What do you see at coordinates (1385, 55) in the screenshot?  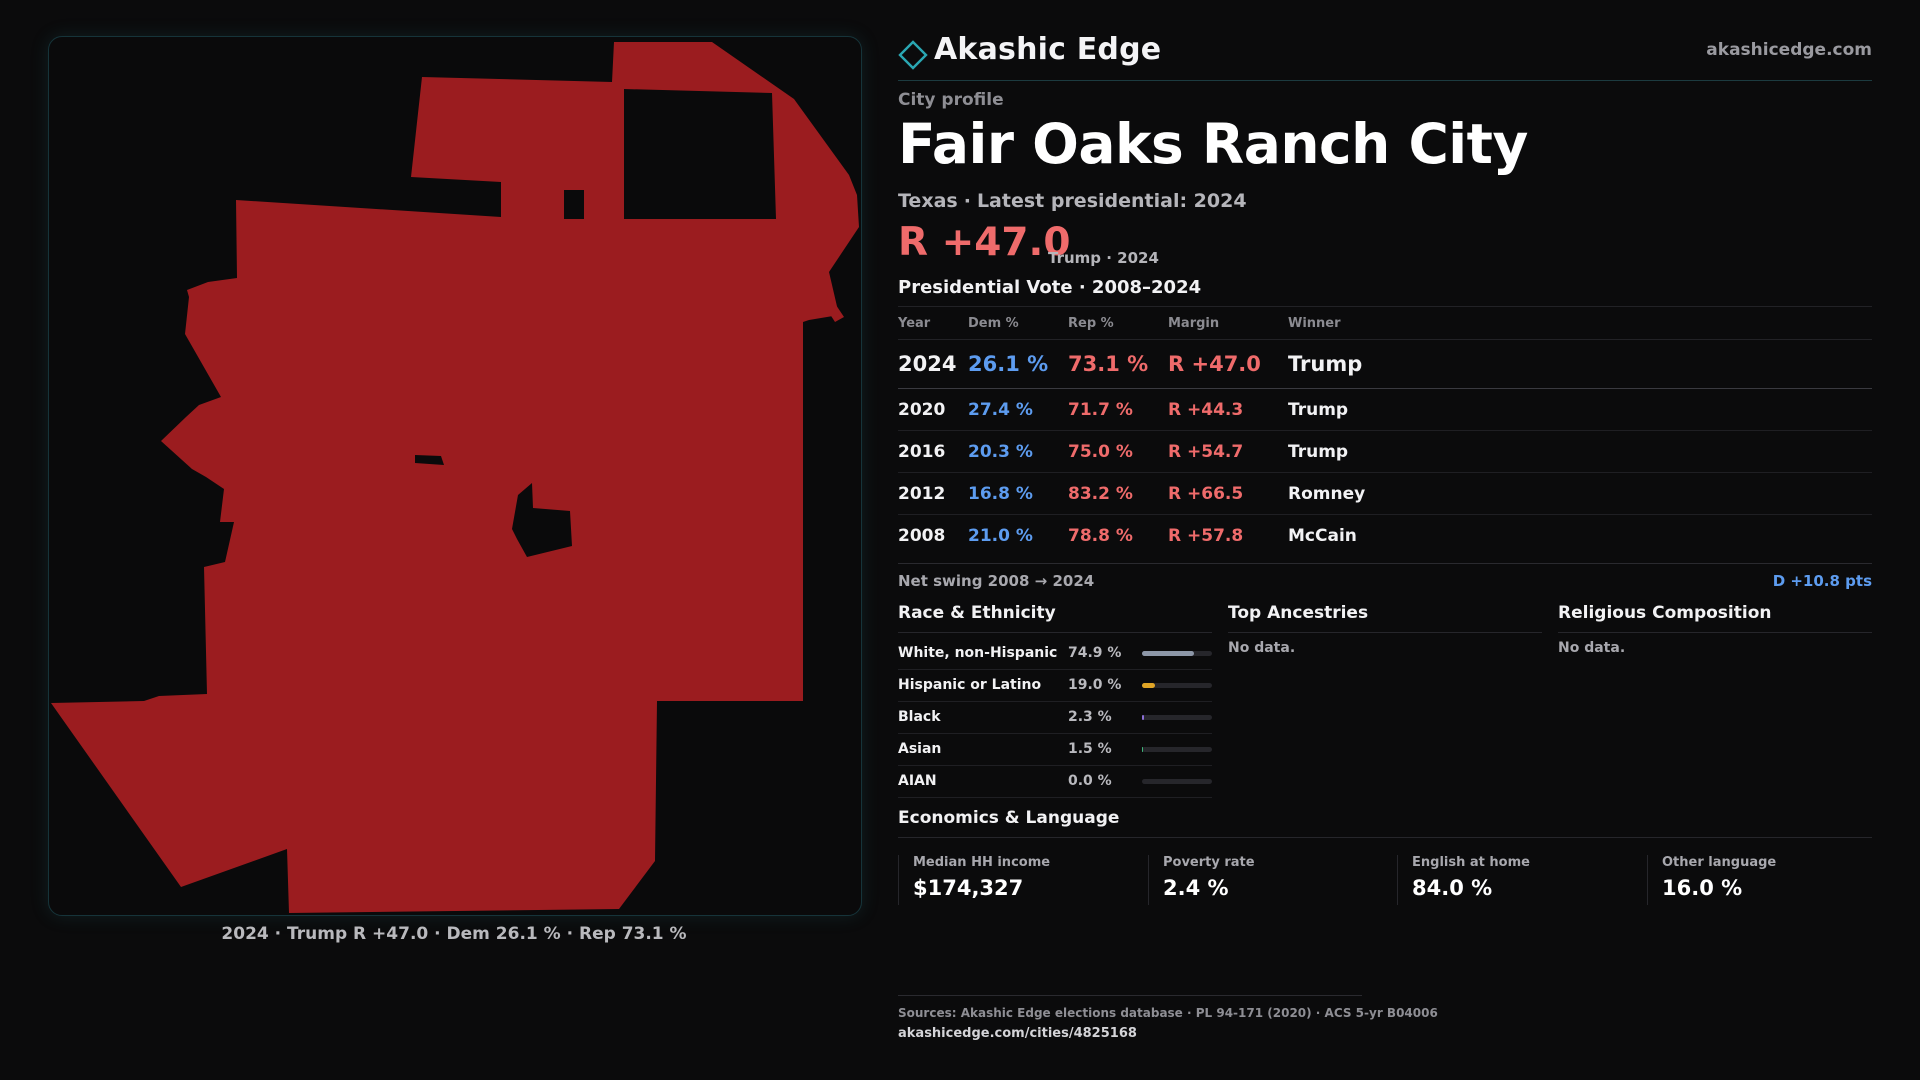 I see `header: Akashic Edge akashicedge.com` at bounding box center [1385, 55].